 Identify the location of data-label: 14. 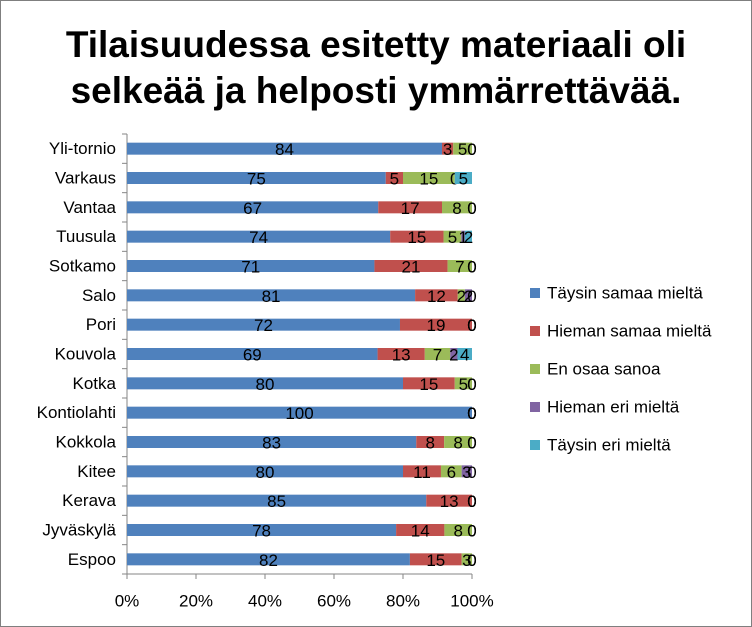
(420, 531).